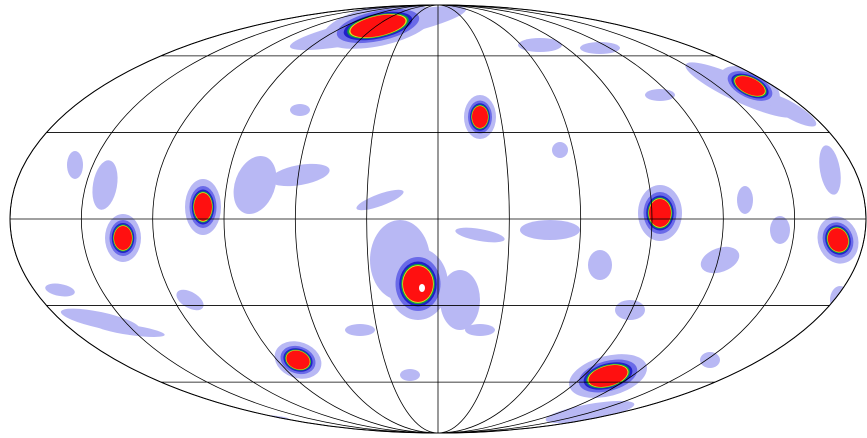 The image size is (867, 438). I want to click on source-core, so click(422, 288).